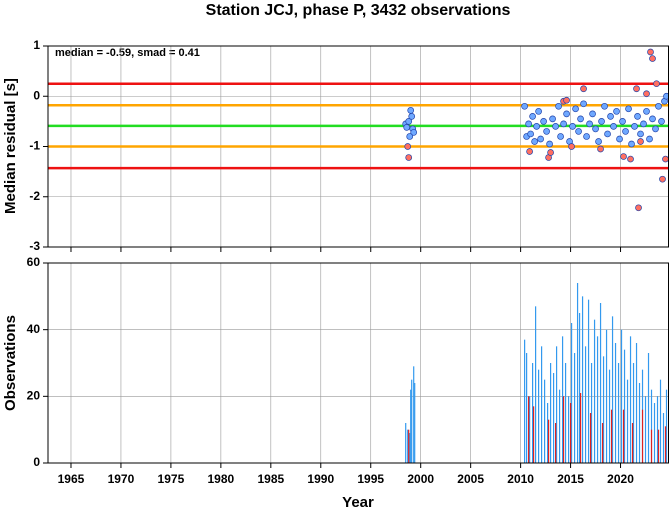  Describe the element at coordinates (270, 479) in the screenshot. I see `x-tick-label: 1985` at that location.